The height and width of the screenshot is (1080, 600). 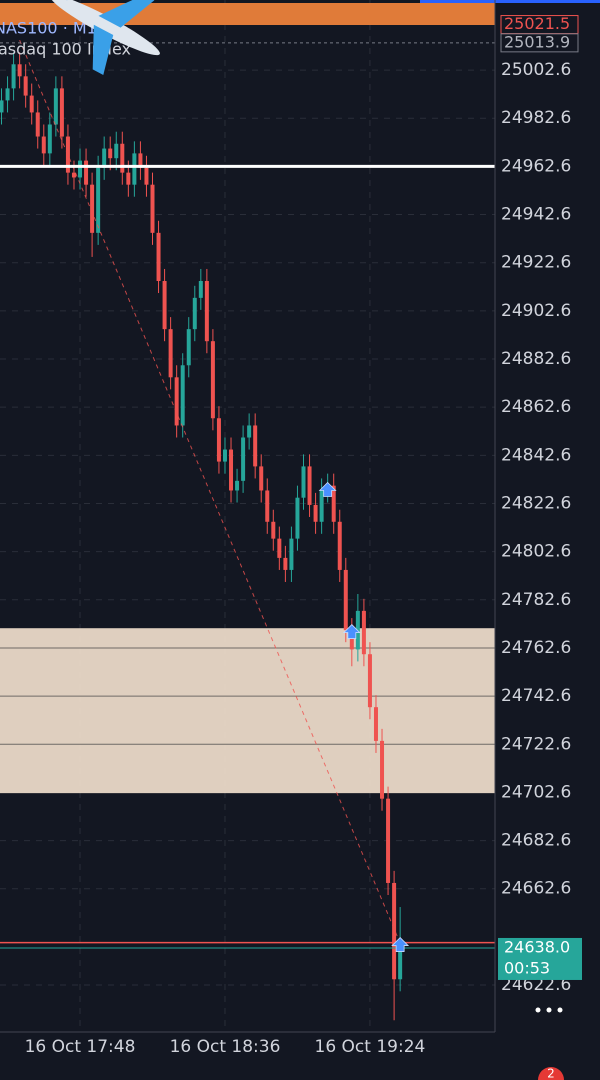 What do you see at coordinates (536, 263) in the screenshot?
I see `y-tick-label: 24922.6` at bounding box center [536, 263].